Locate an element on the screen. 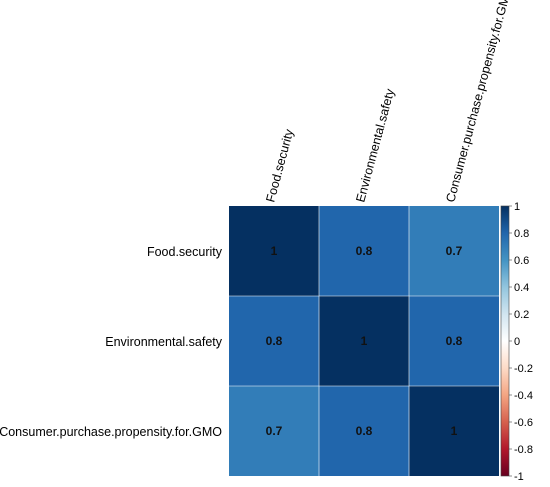 This screenshot has width=550, height=487. colorbar-tick-label: -0.2 is located at coordinates (523, 369).